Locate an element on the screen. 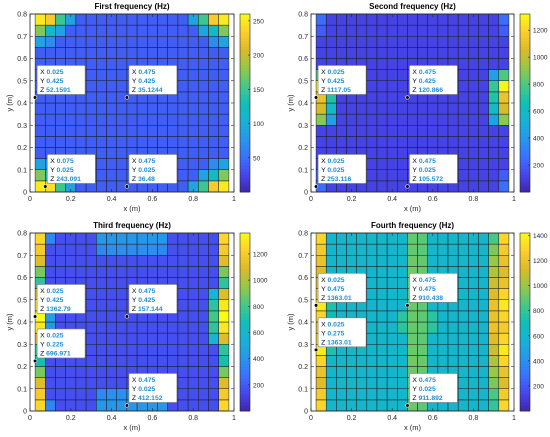 The width and height of the screenshot is (550, 437). datatip-value: 696.971 is located at coordinates (58, 353).